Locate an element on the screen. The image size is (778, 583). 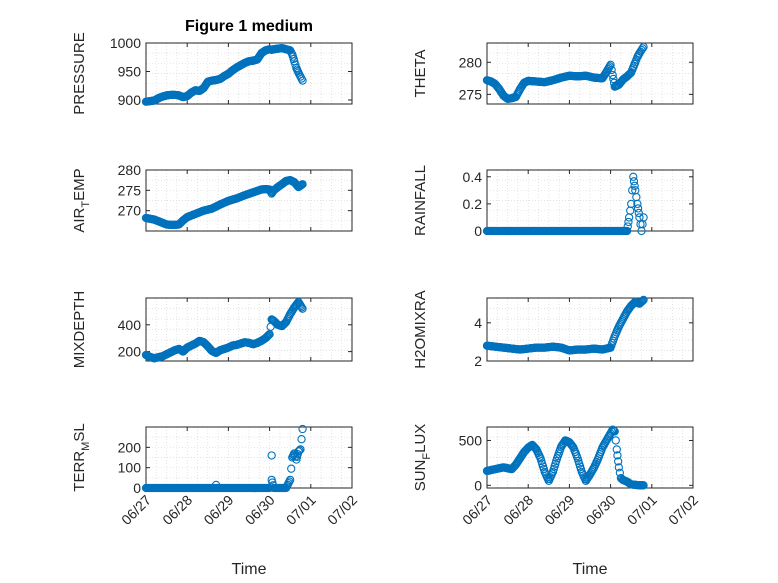
x-tick-label: 07/02 is located at coordinates (683, 510).